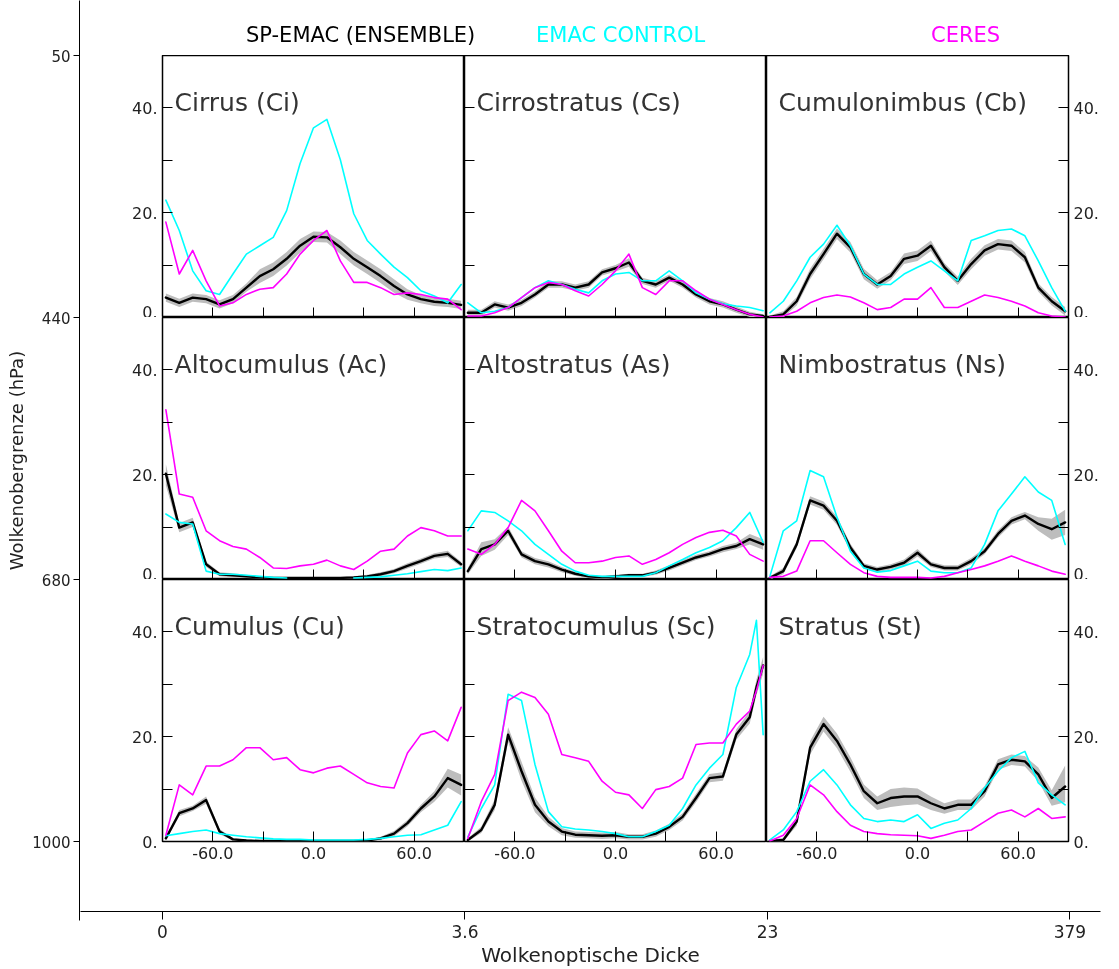 This screenshot has width=1119, height=969. Describe the element at coordinates (850, 627) in the screenshot. I see `text: Stratus (St)` at that location.